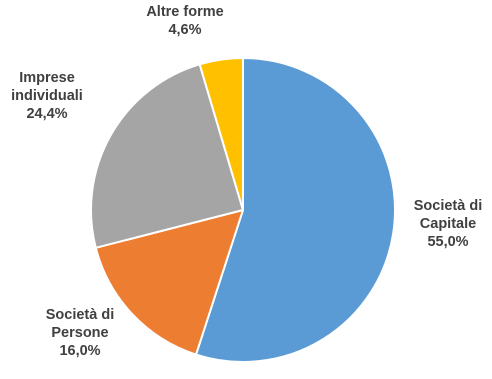  I want to click on slice-label-2: Società di Persone 16,0%, so click(80, 333).